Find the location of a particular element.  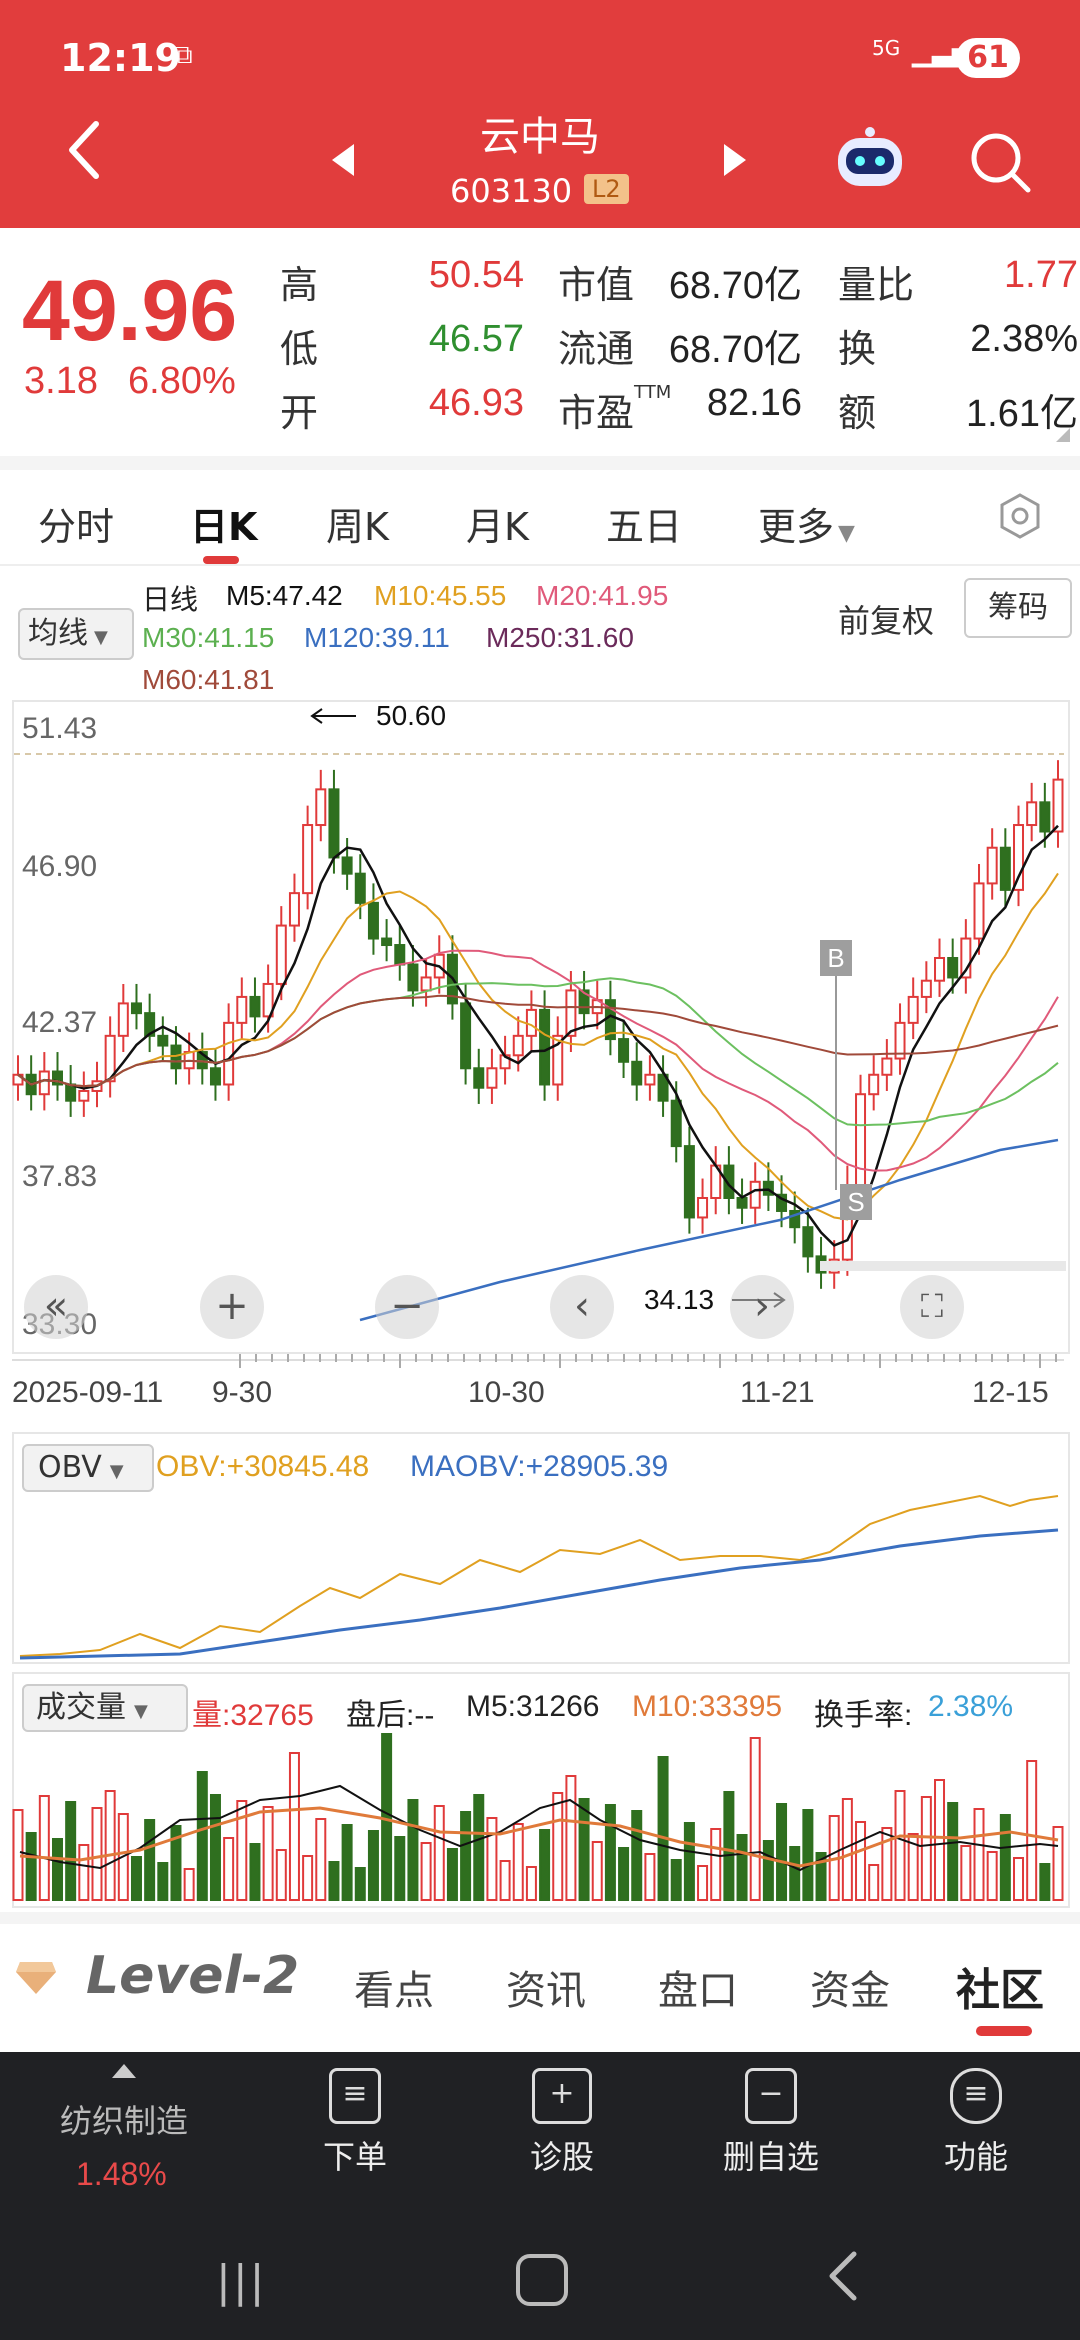

tab-daily-k: 日K is located at coordinates (224, 527).